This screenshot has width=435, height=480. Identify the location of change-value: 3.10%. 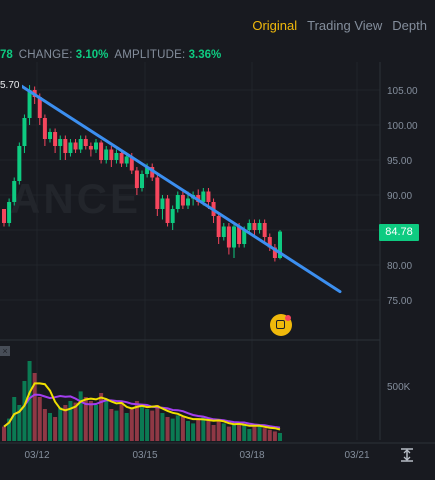
(92, 55).